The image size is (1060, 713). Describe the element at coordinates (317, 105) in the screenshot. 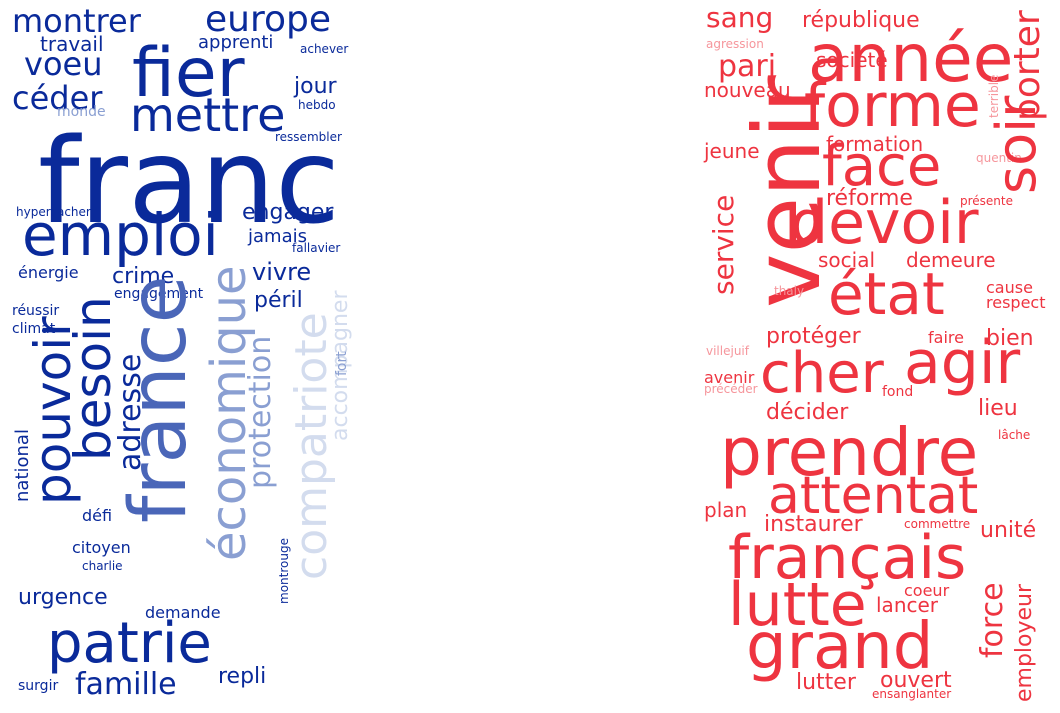

I see `word-hebdo: hebdo` at that location.